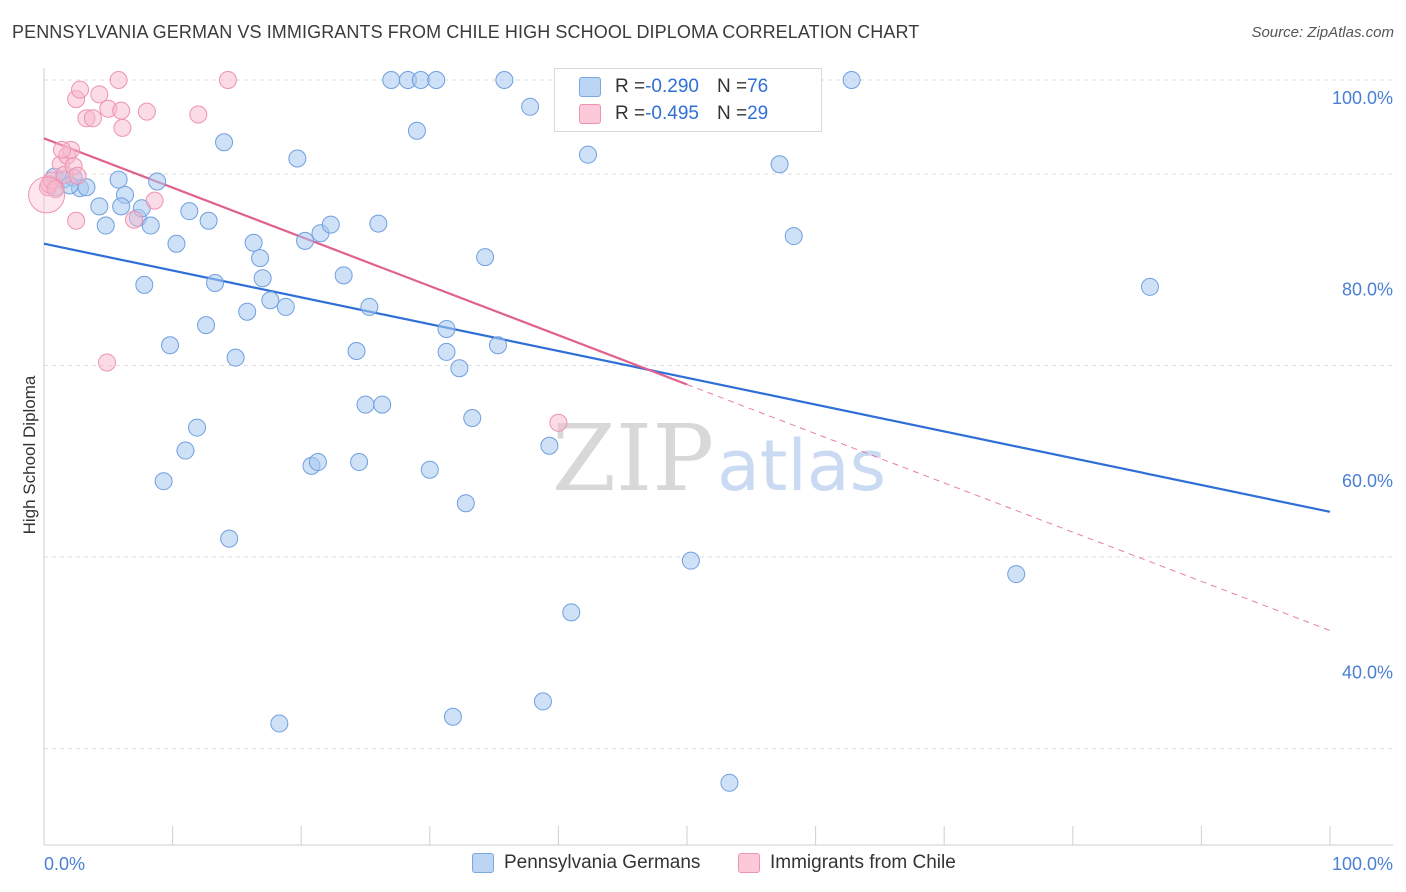  I want to click on watermark-atlas: atlas, so click(801, 466).